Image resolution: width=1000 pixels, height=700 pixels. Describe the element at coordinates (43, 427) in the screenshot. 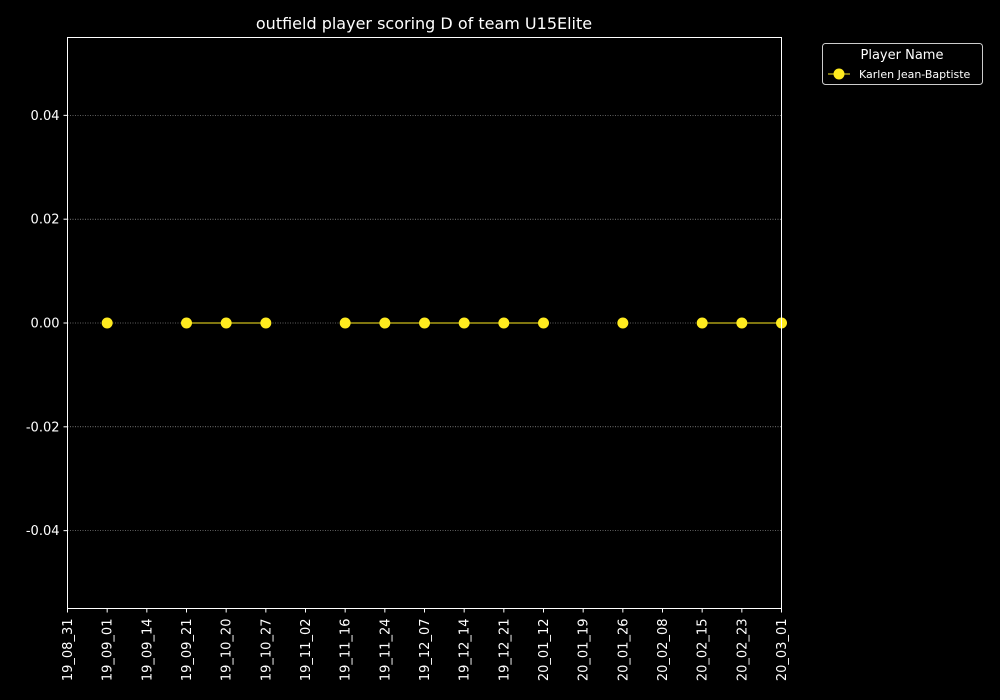

I see `y-tick-label: -0.02` at that location.